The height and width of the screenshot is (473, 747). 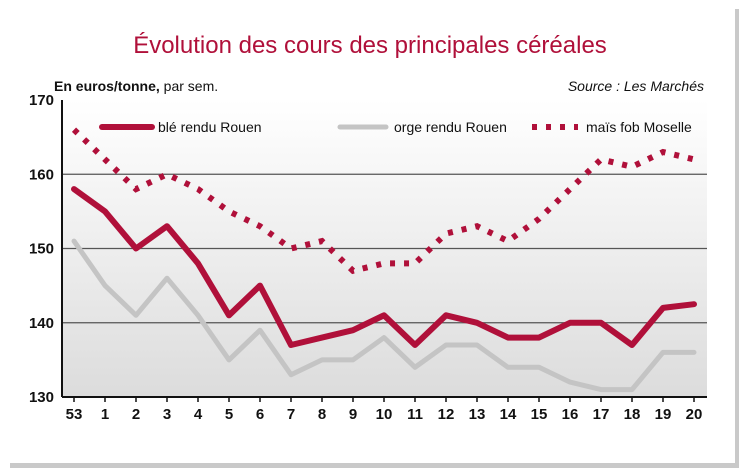 What do you see at coordinates (508, 414) in the screenshot?
I see `x-tick-label: 14` at bounding box center [508, 414].